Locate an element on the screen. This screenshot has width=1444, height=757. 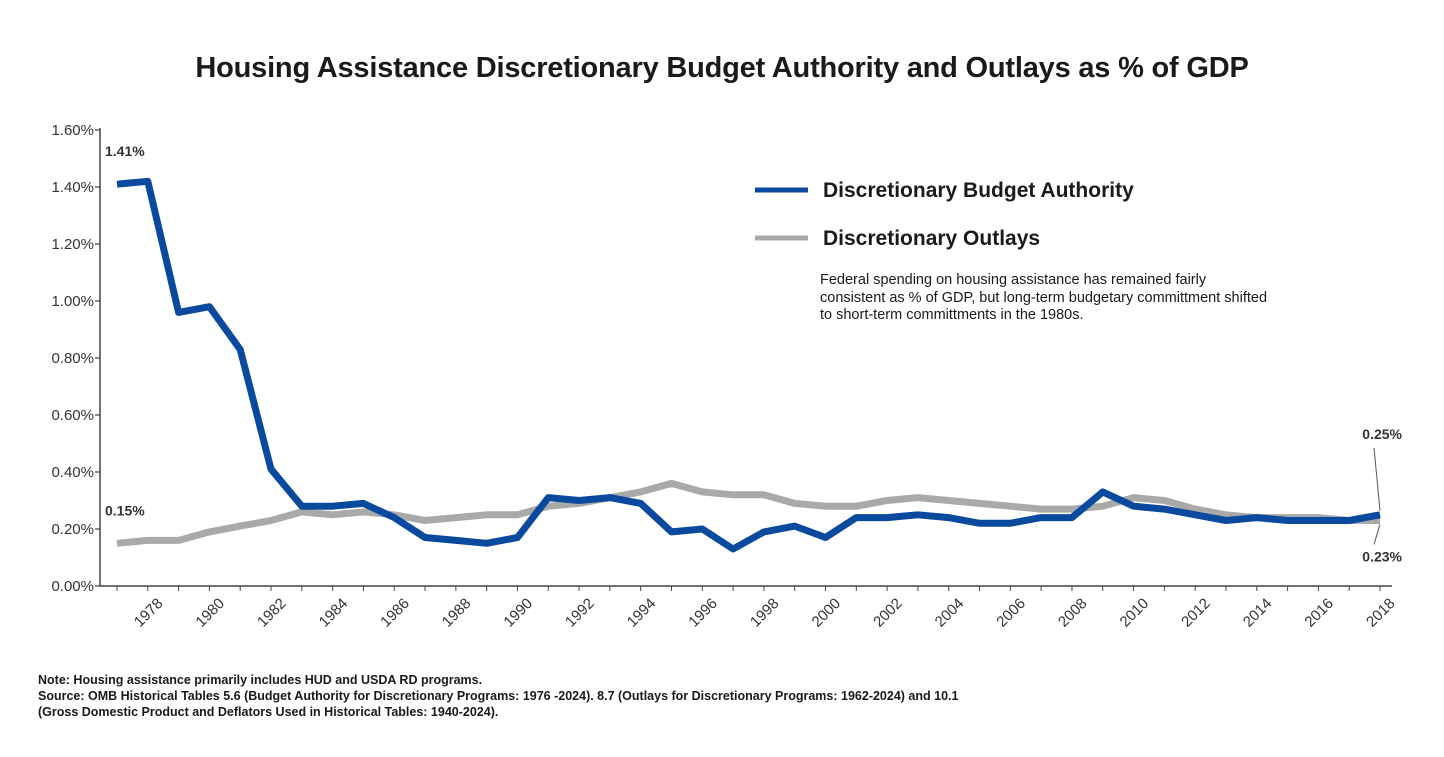
x-tick-label: 1996 is located at coordinates (703, 613).